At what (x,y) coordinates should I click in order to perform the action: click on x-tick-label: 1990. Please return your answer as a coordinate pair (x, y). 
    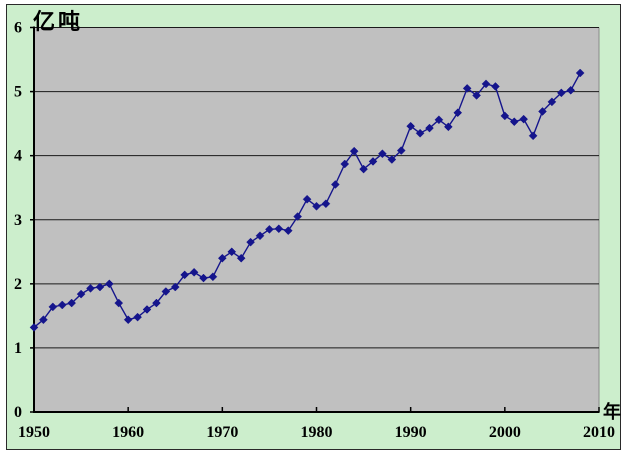
    Looking at the image, I should click on (411, 432).